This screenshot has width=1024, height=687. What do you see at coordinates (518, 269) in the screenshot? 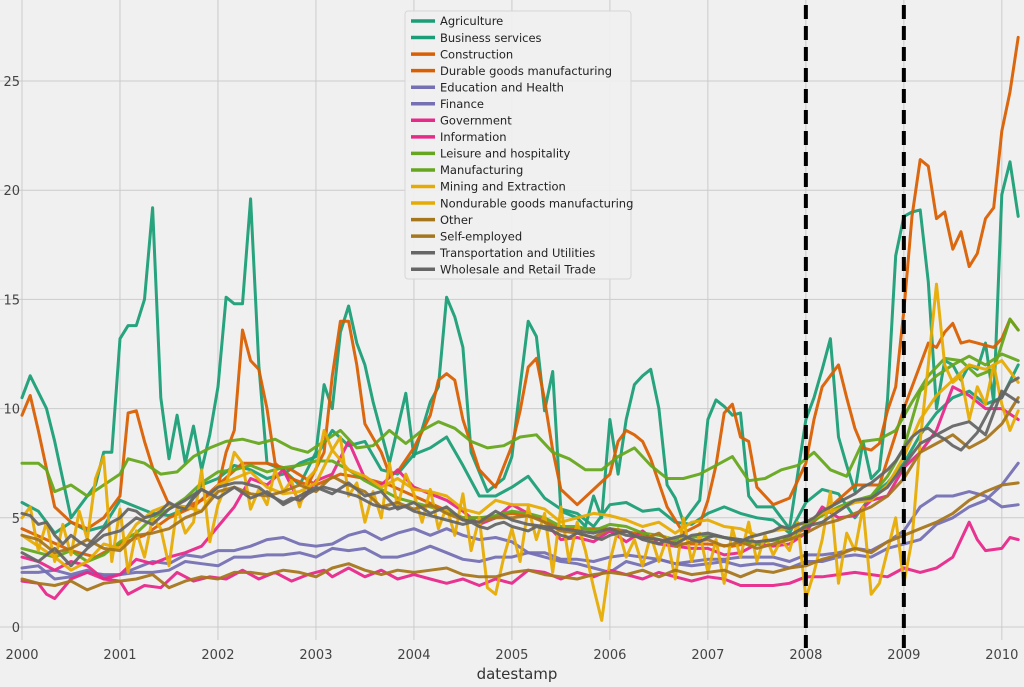
I see `legend-label: Wholesale and Retail Trade` at bounding box center [518, 269].